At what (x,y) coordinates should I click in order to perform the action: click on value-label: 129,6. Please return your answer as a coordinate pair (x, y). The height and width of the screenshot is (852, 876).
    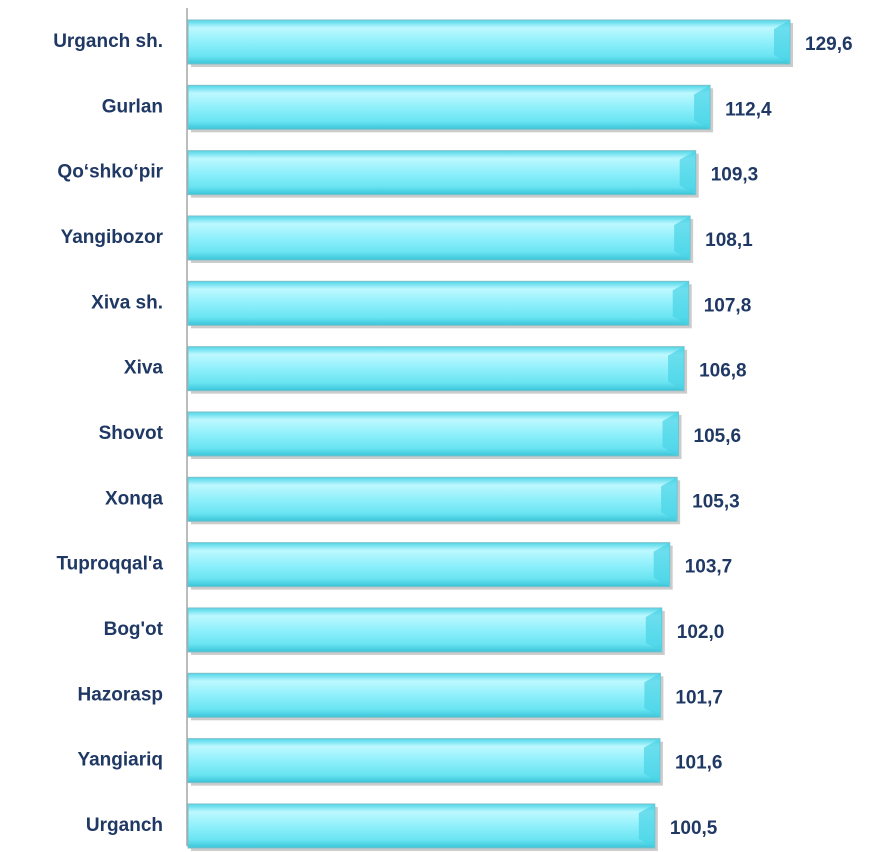
    Looking at the image, I should click on (829, 44).